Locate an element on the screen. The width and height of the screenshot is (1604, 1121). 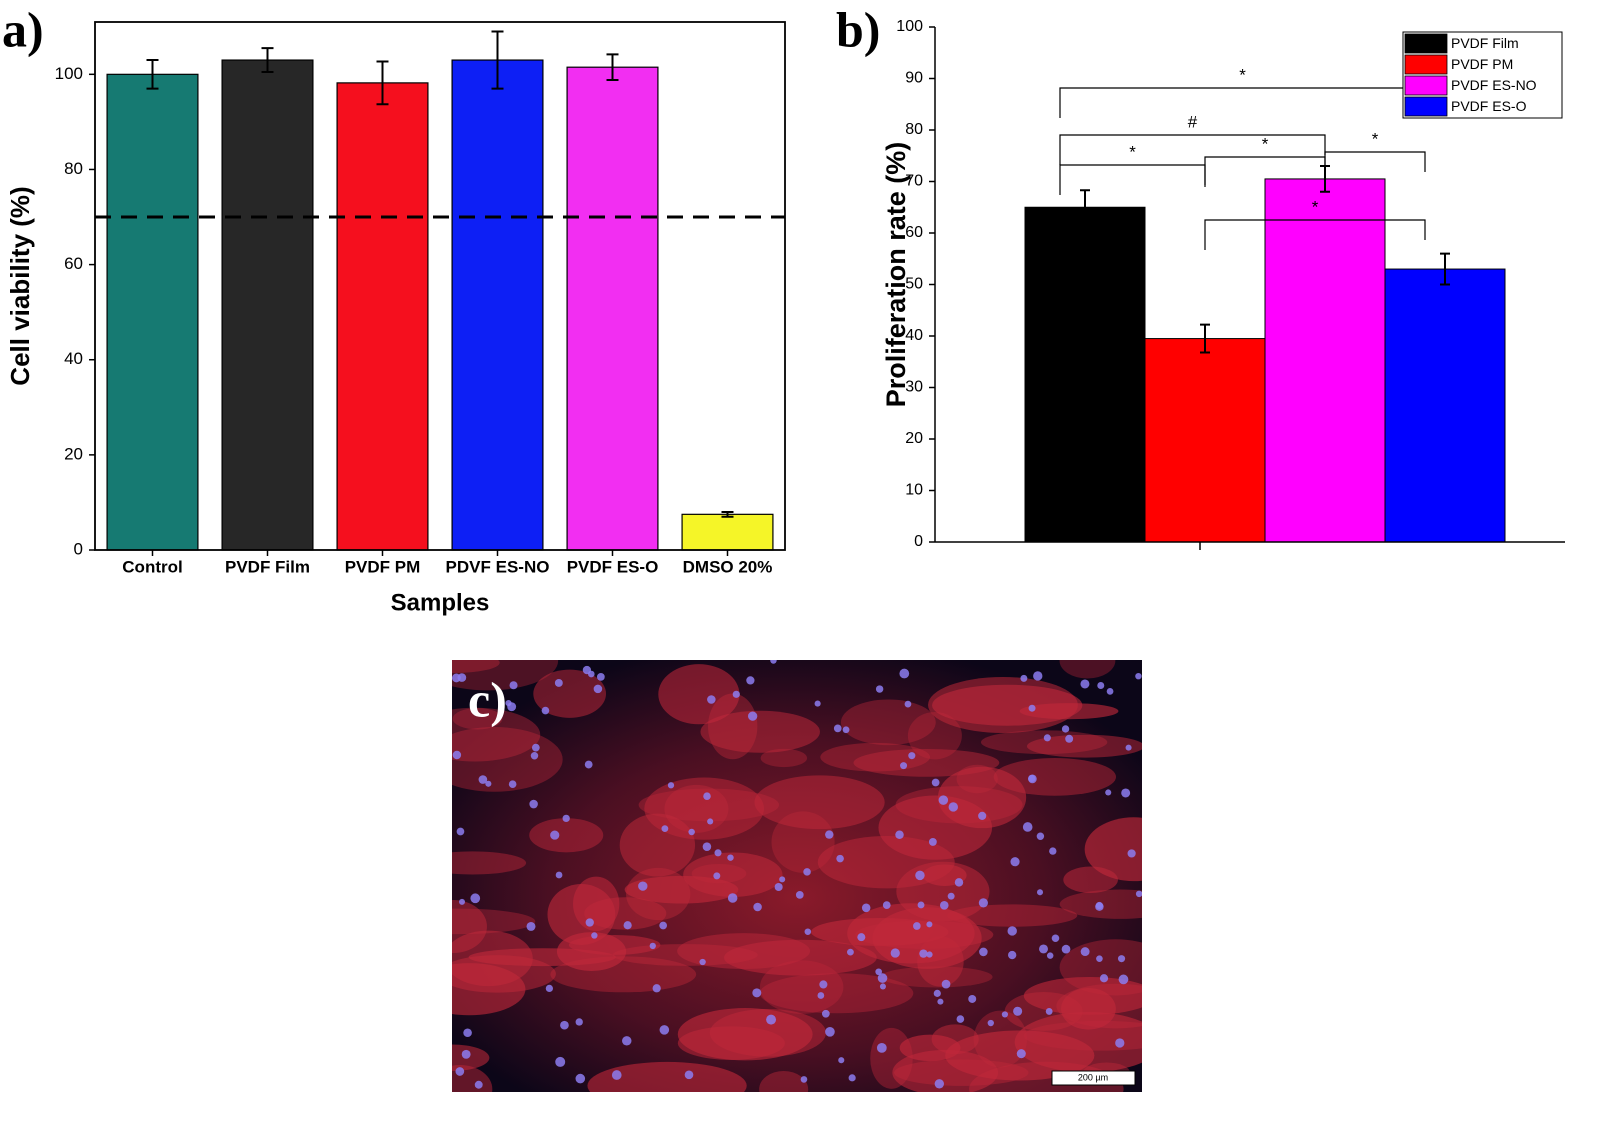
y-tick-label: 10 is located at coordinates (914, 490).